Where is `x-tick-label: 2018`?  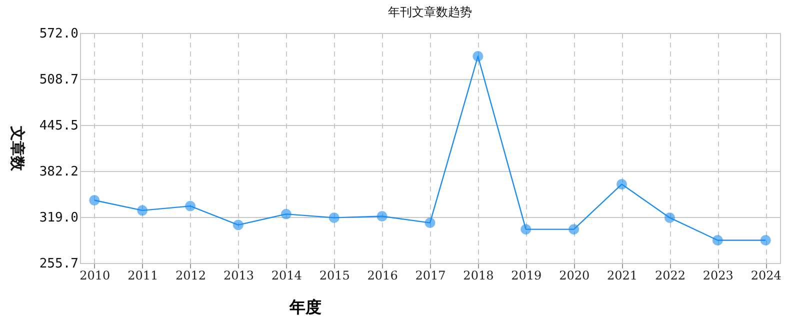 x-tick-label: 2018 is located at coordinates (478, 275).